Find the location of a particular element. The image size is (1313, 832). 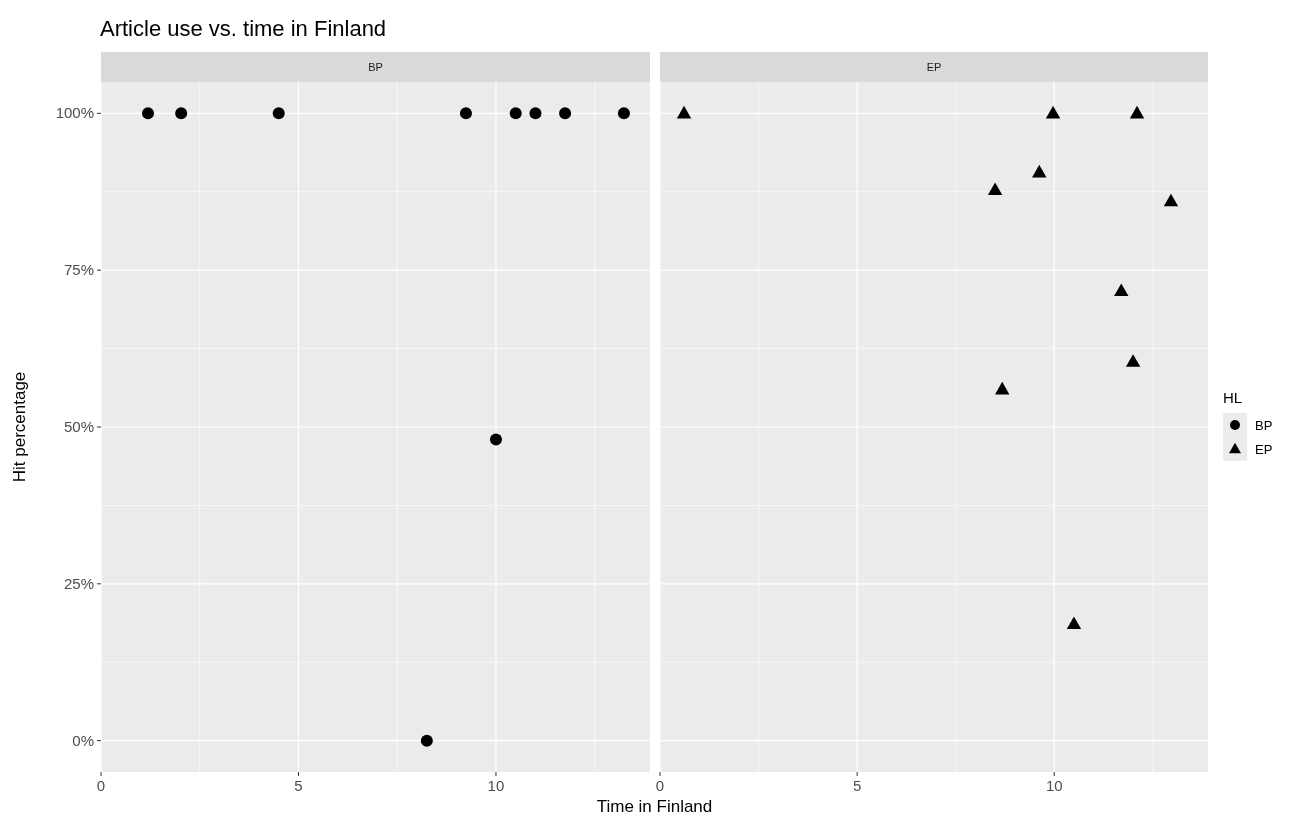

y-axis-title: Hit percentage is located at coordinates (19, 427).